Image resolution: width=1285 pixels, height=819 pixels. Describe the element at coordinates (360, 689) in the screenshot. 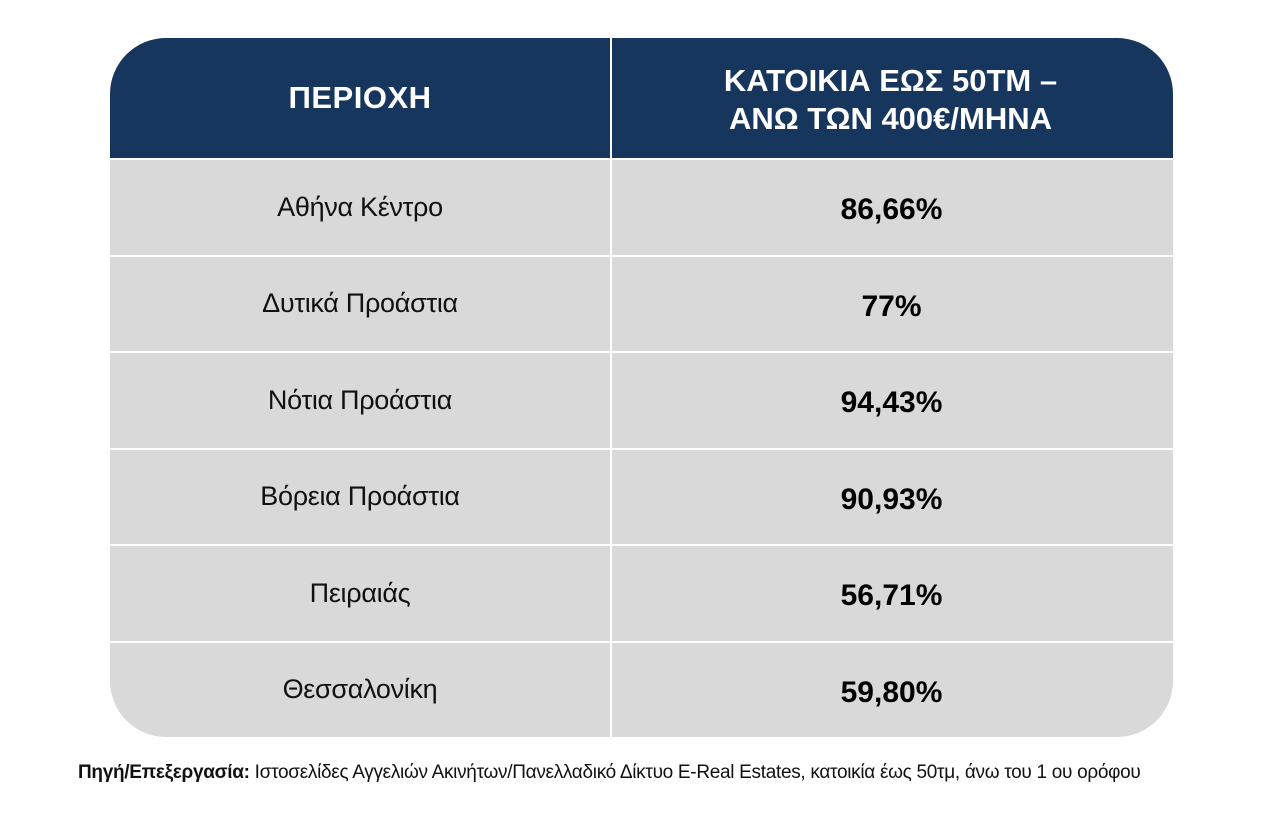

I see `region-cell: Θεσσαλονίκη` at that location.